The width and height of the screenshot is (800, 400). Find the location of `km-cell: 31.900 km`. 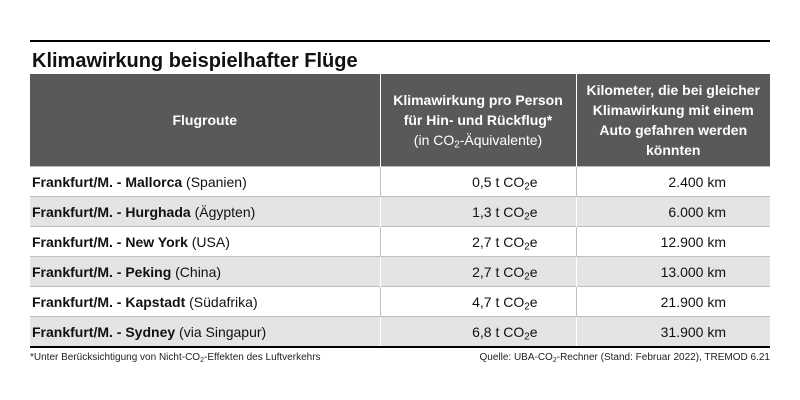

km-cell: 31.900 km is located at coordinates (672, 332).